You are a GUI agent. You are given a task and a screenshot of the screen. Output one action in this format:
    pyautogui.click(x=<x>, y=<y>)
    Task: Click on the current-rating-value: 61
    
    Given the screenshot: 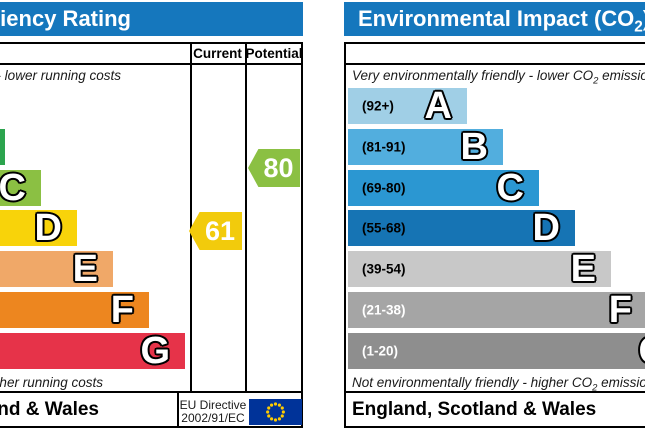 What is the action you would take?
    pyautogui.click(x=220, y=230)
    